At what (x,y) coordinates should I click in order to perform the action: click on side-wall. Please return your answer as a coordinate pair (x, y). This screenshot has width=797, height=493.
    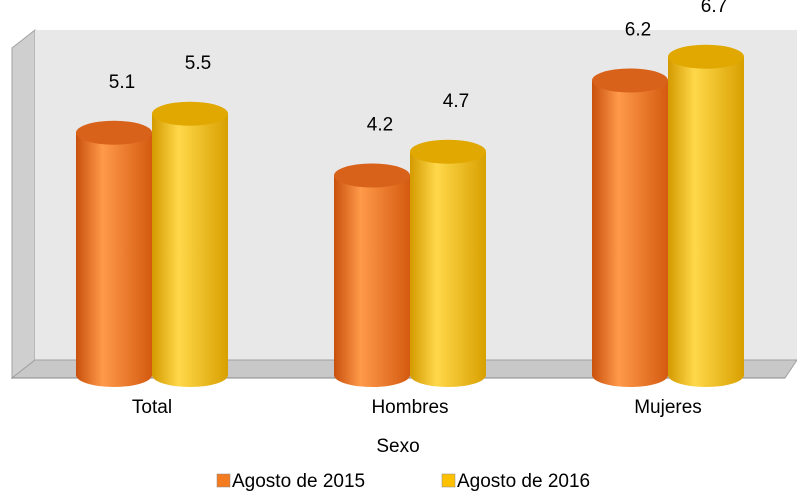
    Looking at the image, I should click on (23, 204).